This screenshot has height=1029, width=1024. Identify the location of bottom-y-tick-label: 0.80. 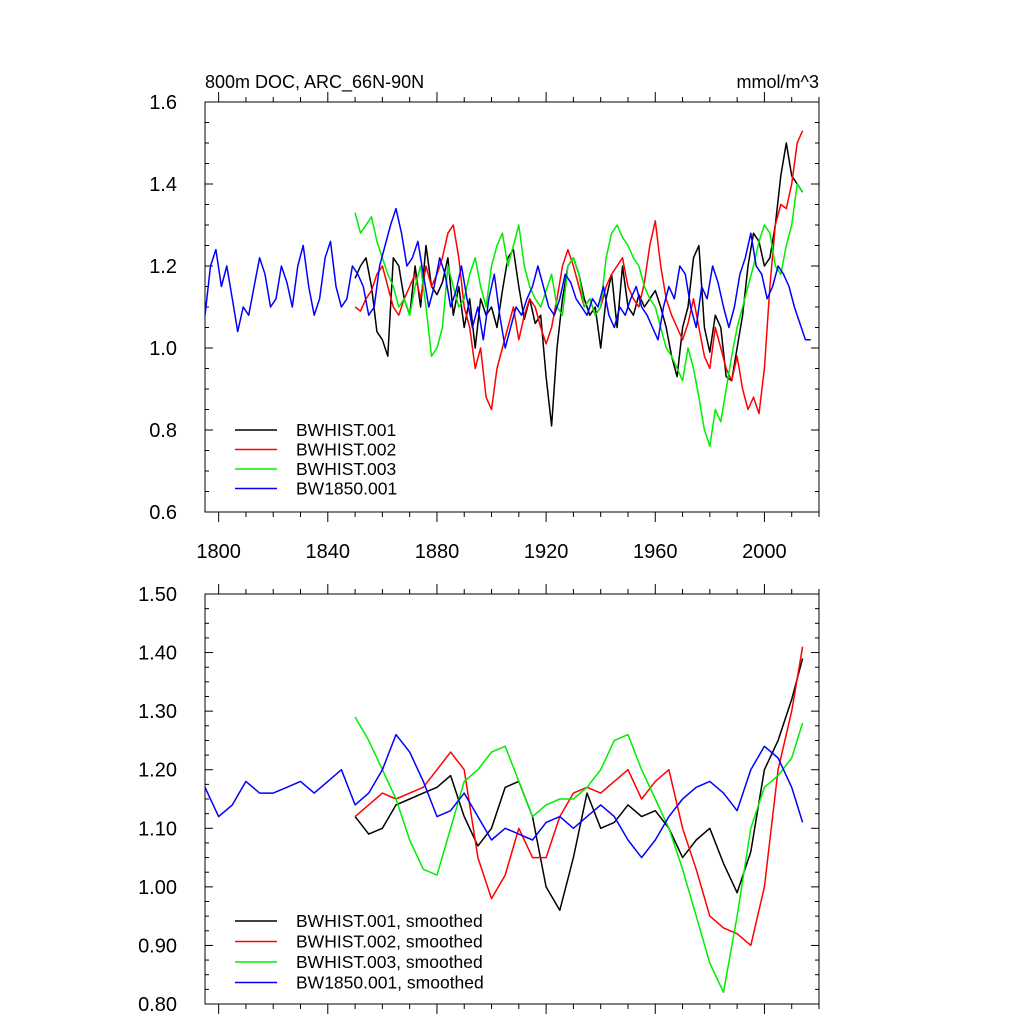
(157, 1005).